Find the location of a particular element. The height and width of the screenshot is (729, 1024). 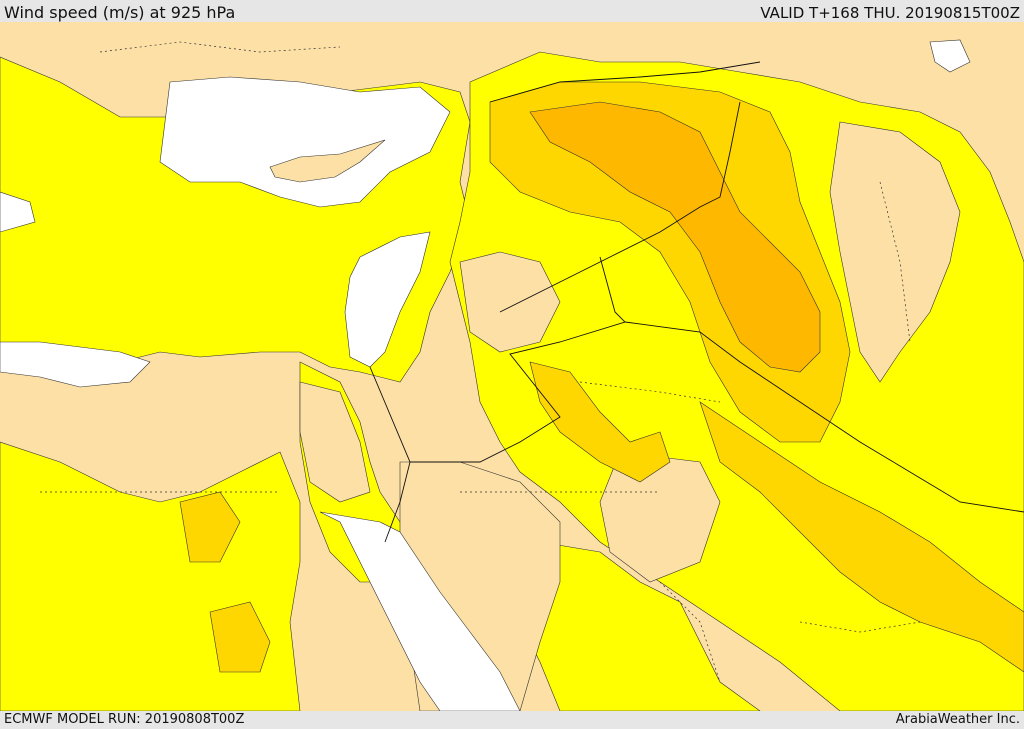

water-mediterranean-east is located at coordinates (387, 299).